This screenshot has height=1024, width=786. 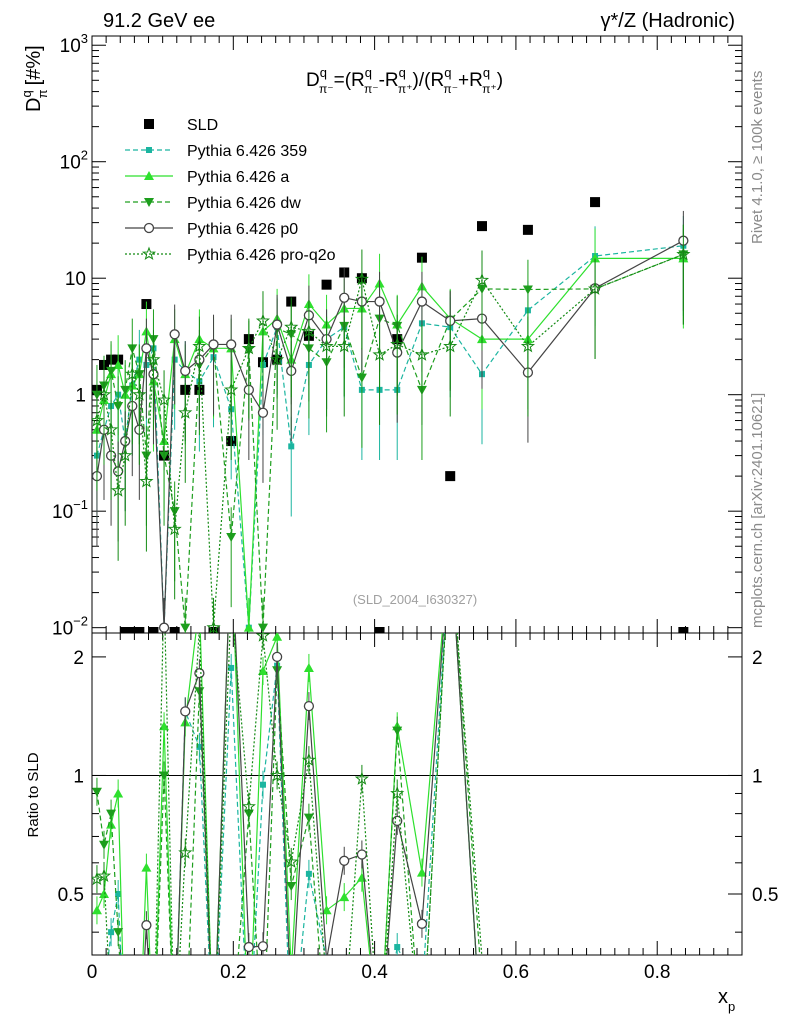 What do you see at coordinates (78, 658) in the screenshot?
I see `ratio-y-tick-label: 2` at bounding box center [78, 658].